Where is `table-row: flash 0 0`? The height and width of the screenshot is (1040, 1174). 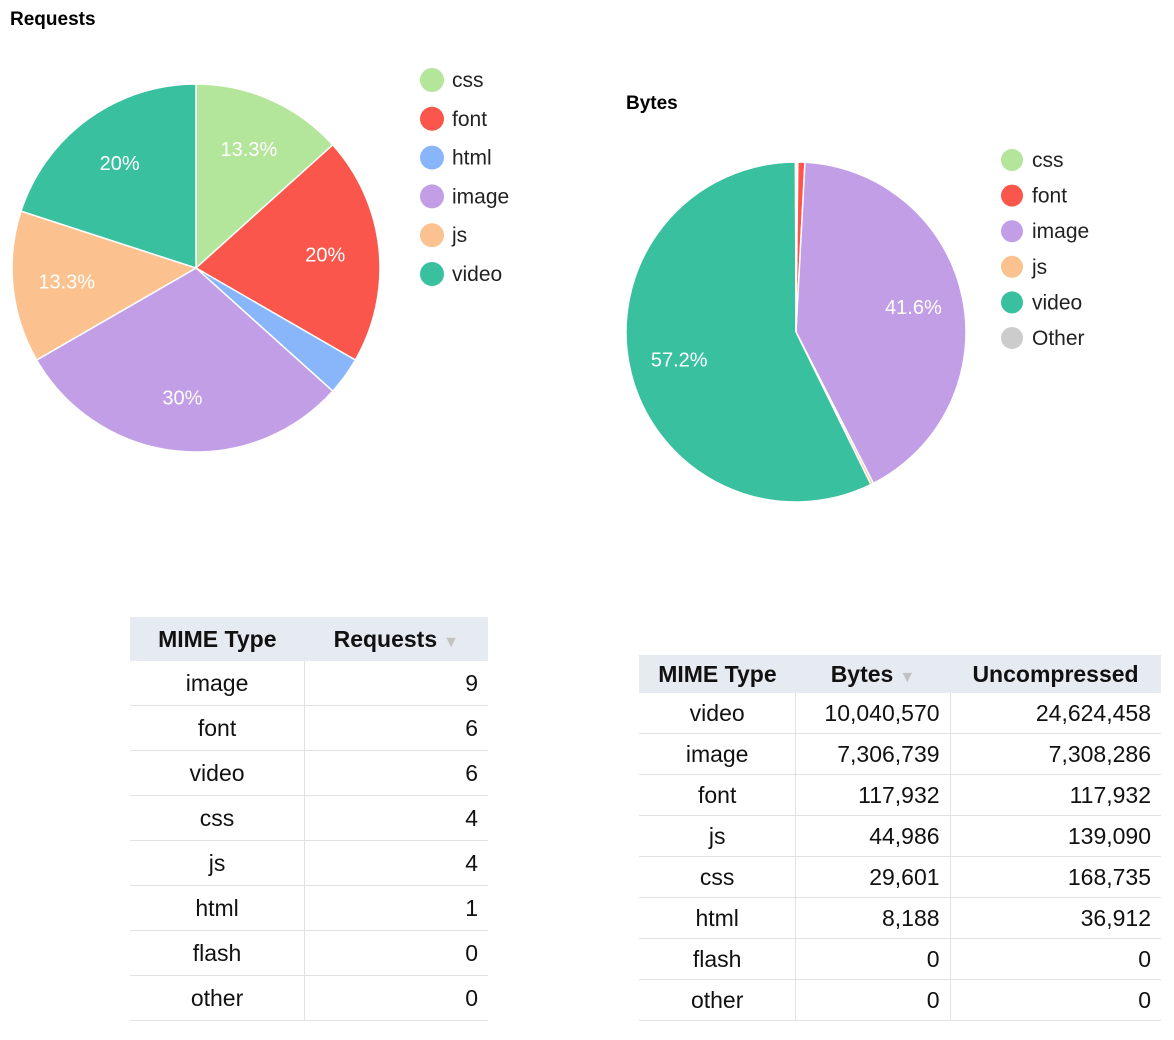
table-row: flash 0 0 is located at coordinates (900, 959).